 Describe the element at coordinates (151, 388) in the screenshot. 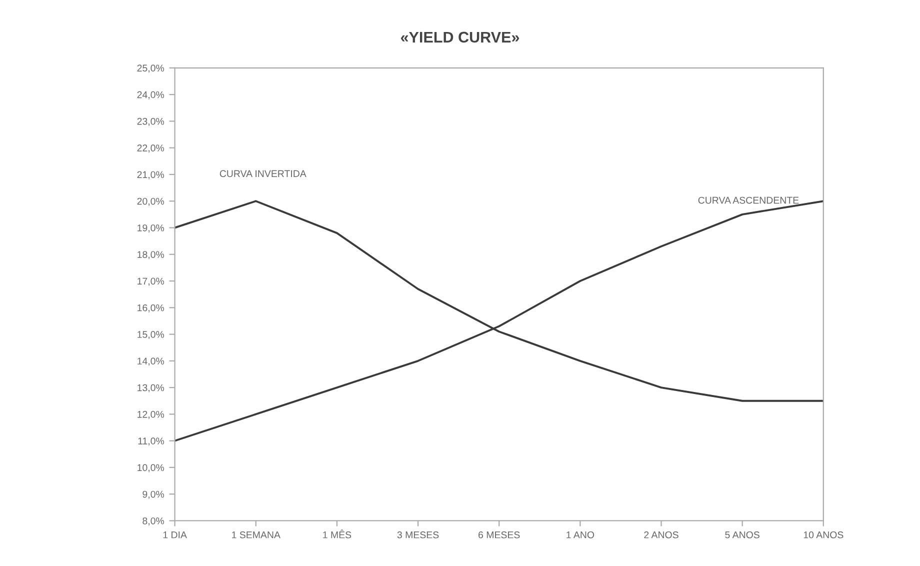

I see `y-tick-label: 13,0%` at that location.